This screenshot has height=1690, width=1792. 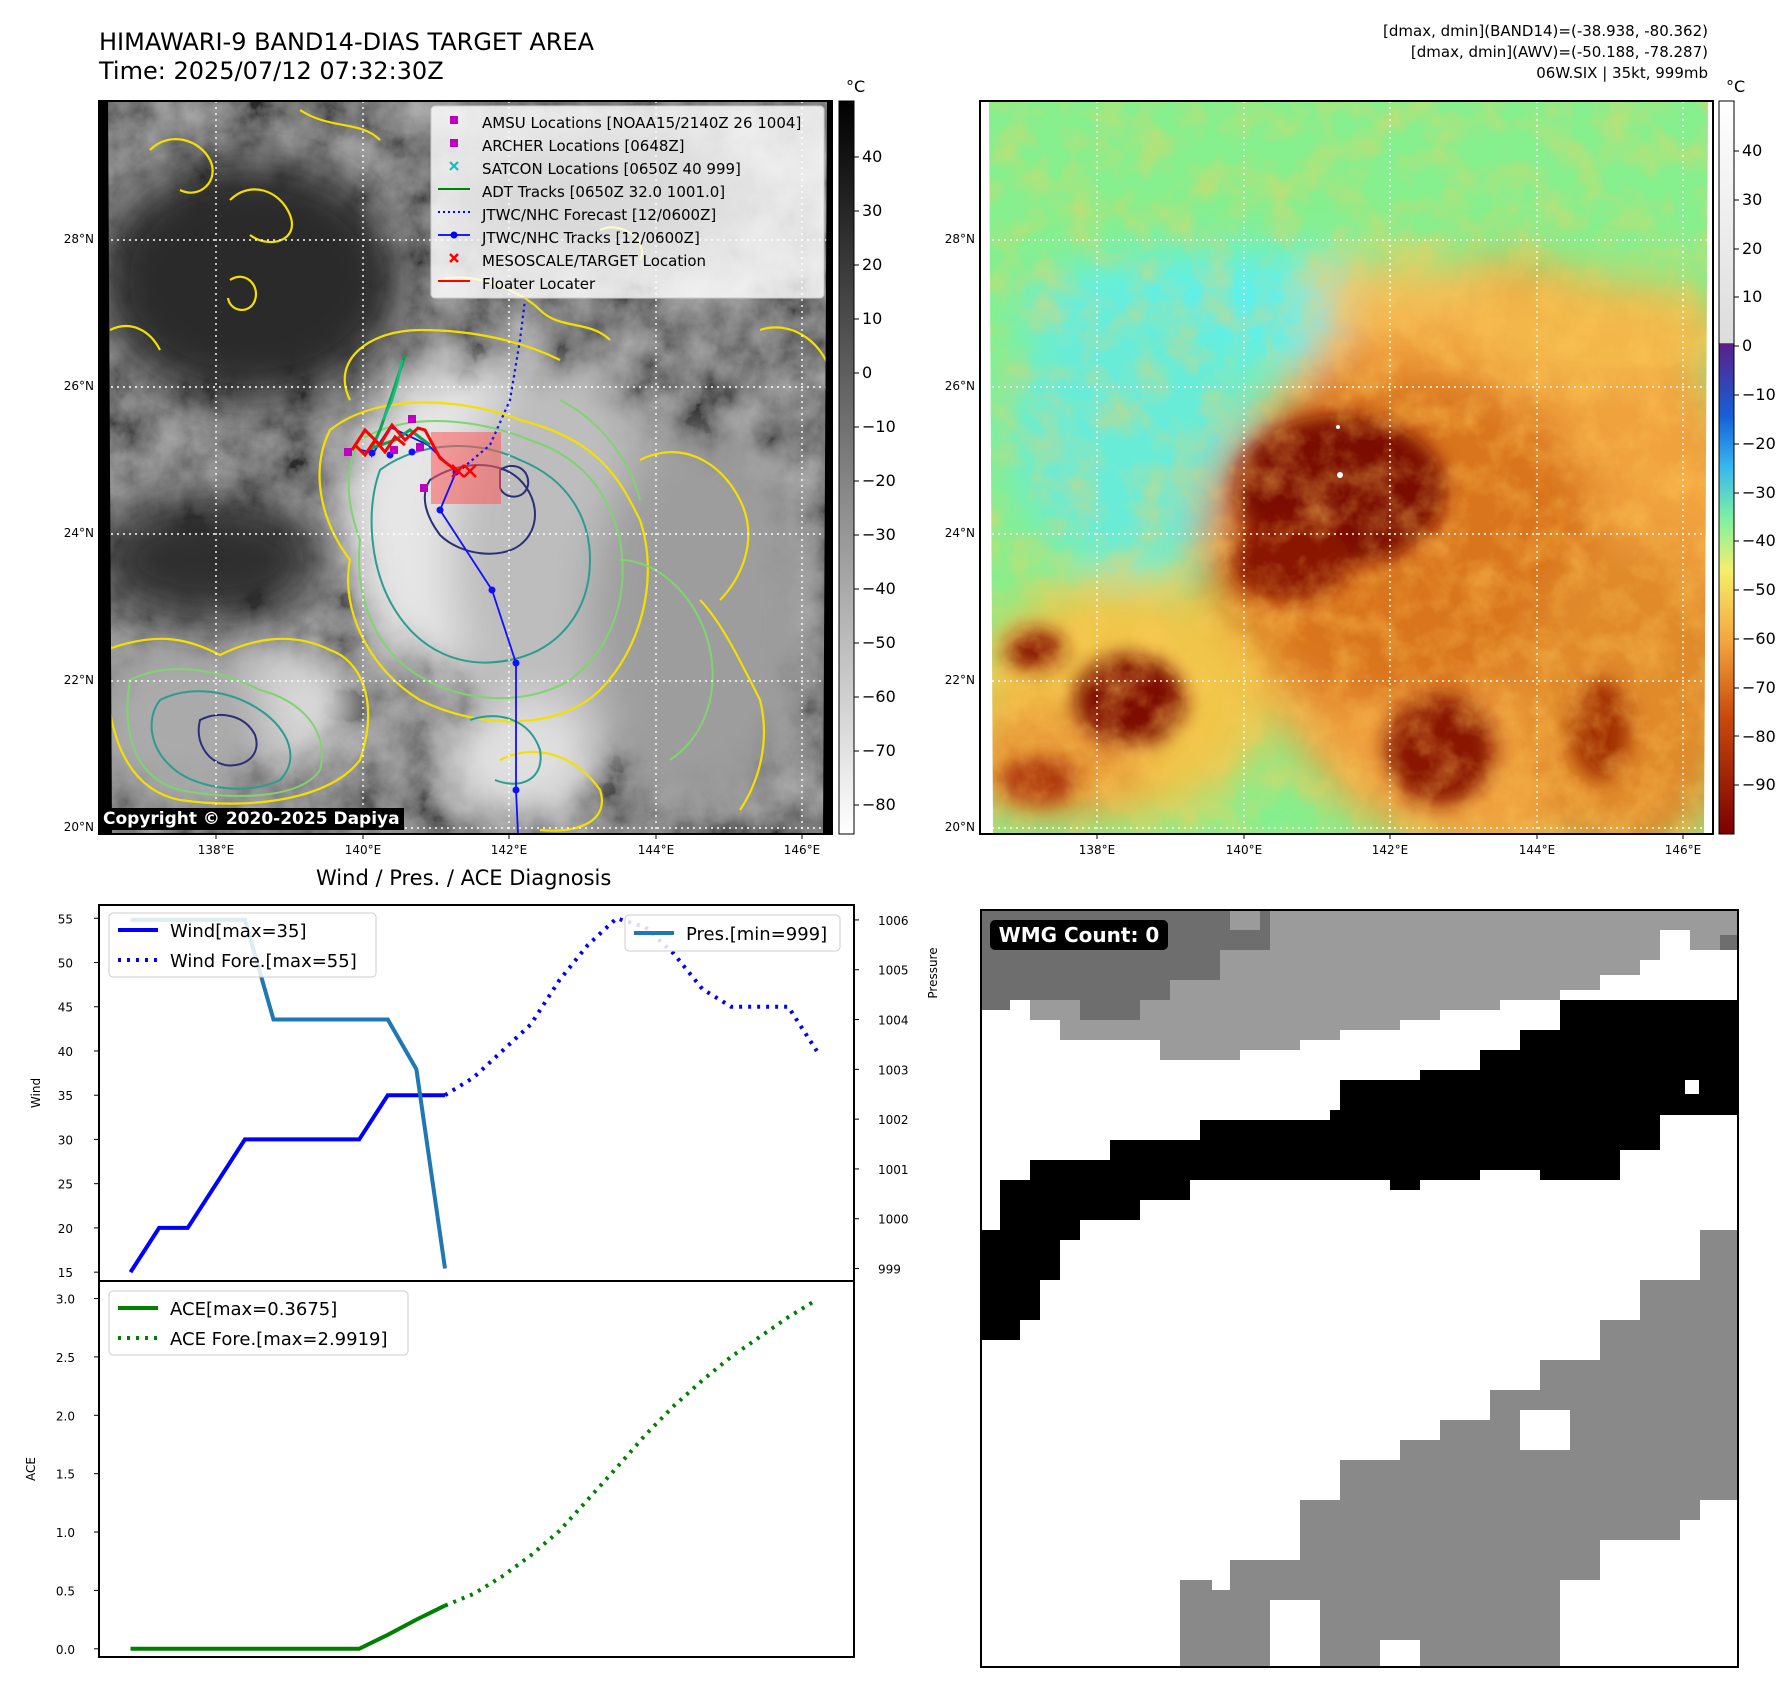 What do you see at coordinates (893, 1070) in the screenshot?
I see `pressure-ytick-label: 1003` at bounding box center [893, 1070].